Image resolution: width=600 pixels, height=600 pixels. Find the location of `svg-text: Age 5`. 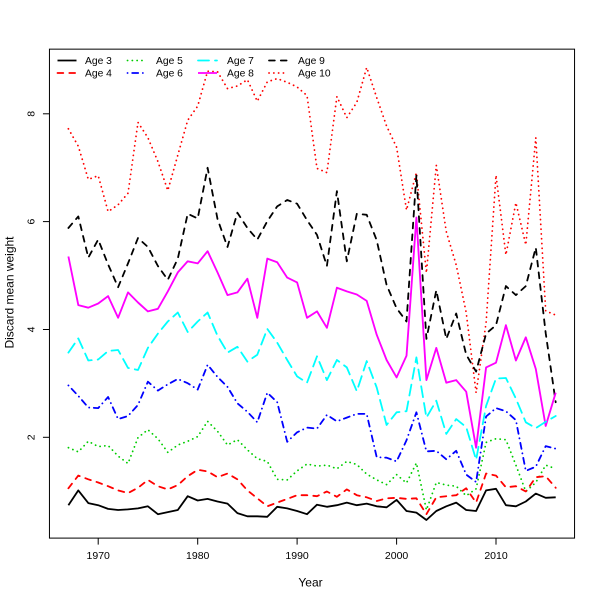

svg-text: Age 5 is located at coordinates (169, 61).